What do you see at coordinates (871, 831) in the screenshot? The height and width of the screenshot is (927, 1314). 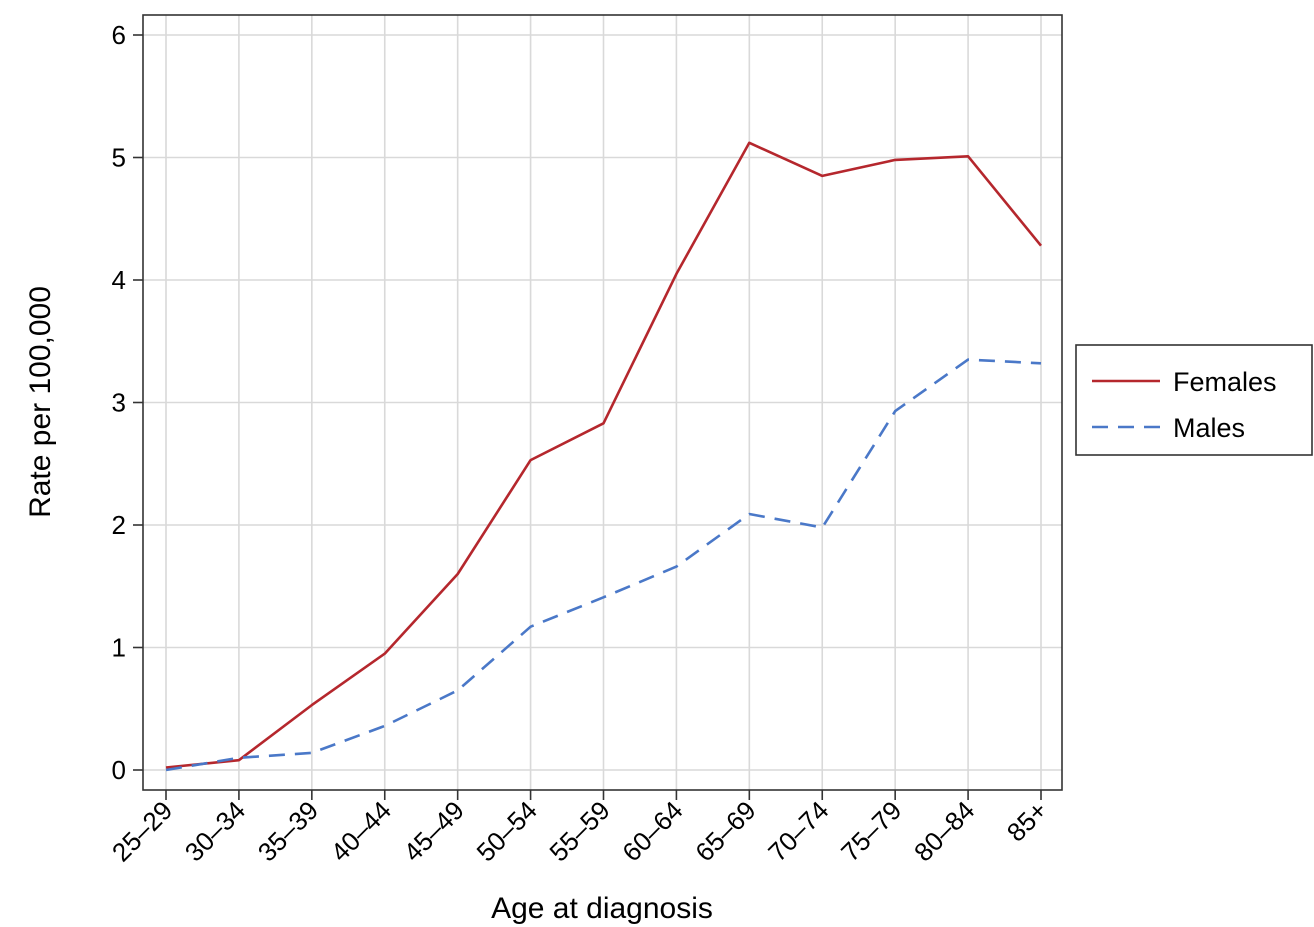 I see `x-tick-label: 75–79` at bounding box center [871, 831].